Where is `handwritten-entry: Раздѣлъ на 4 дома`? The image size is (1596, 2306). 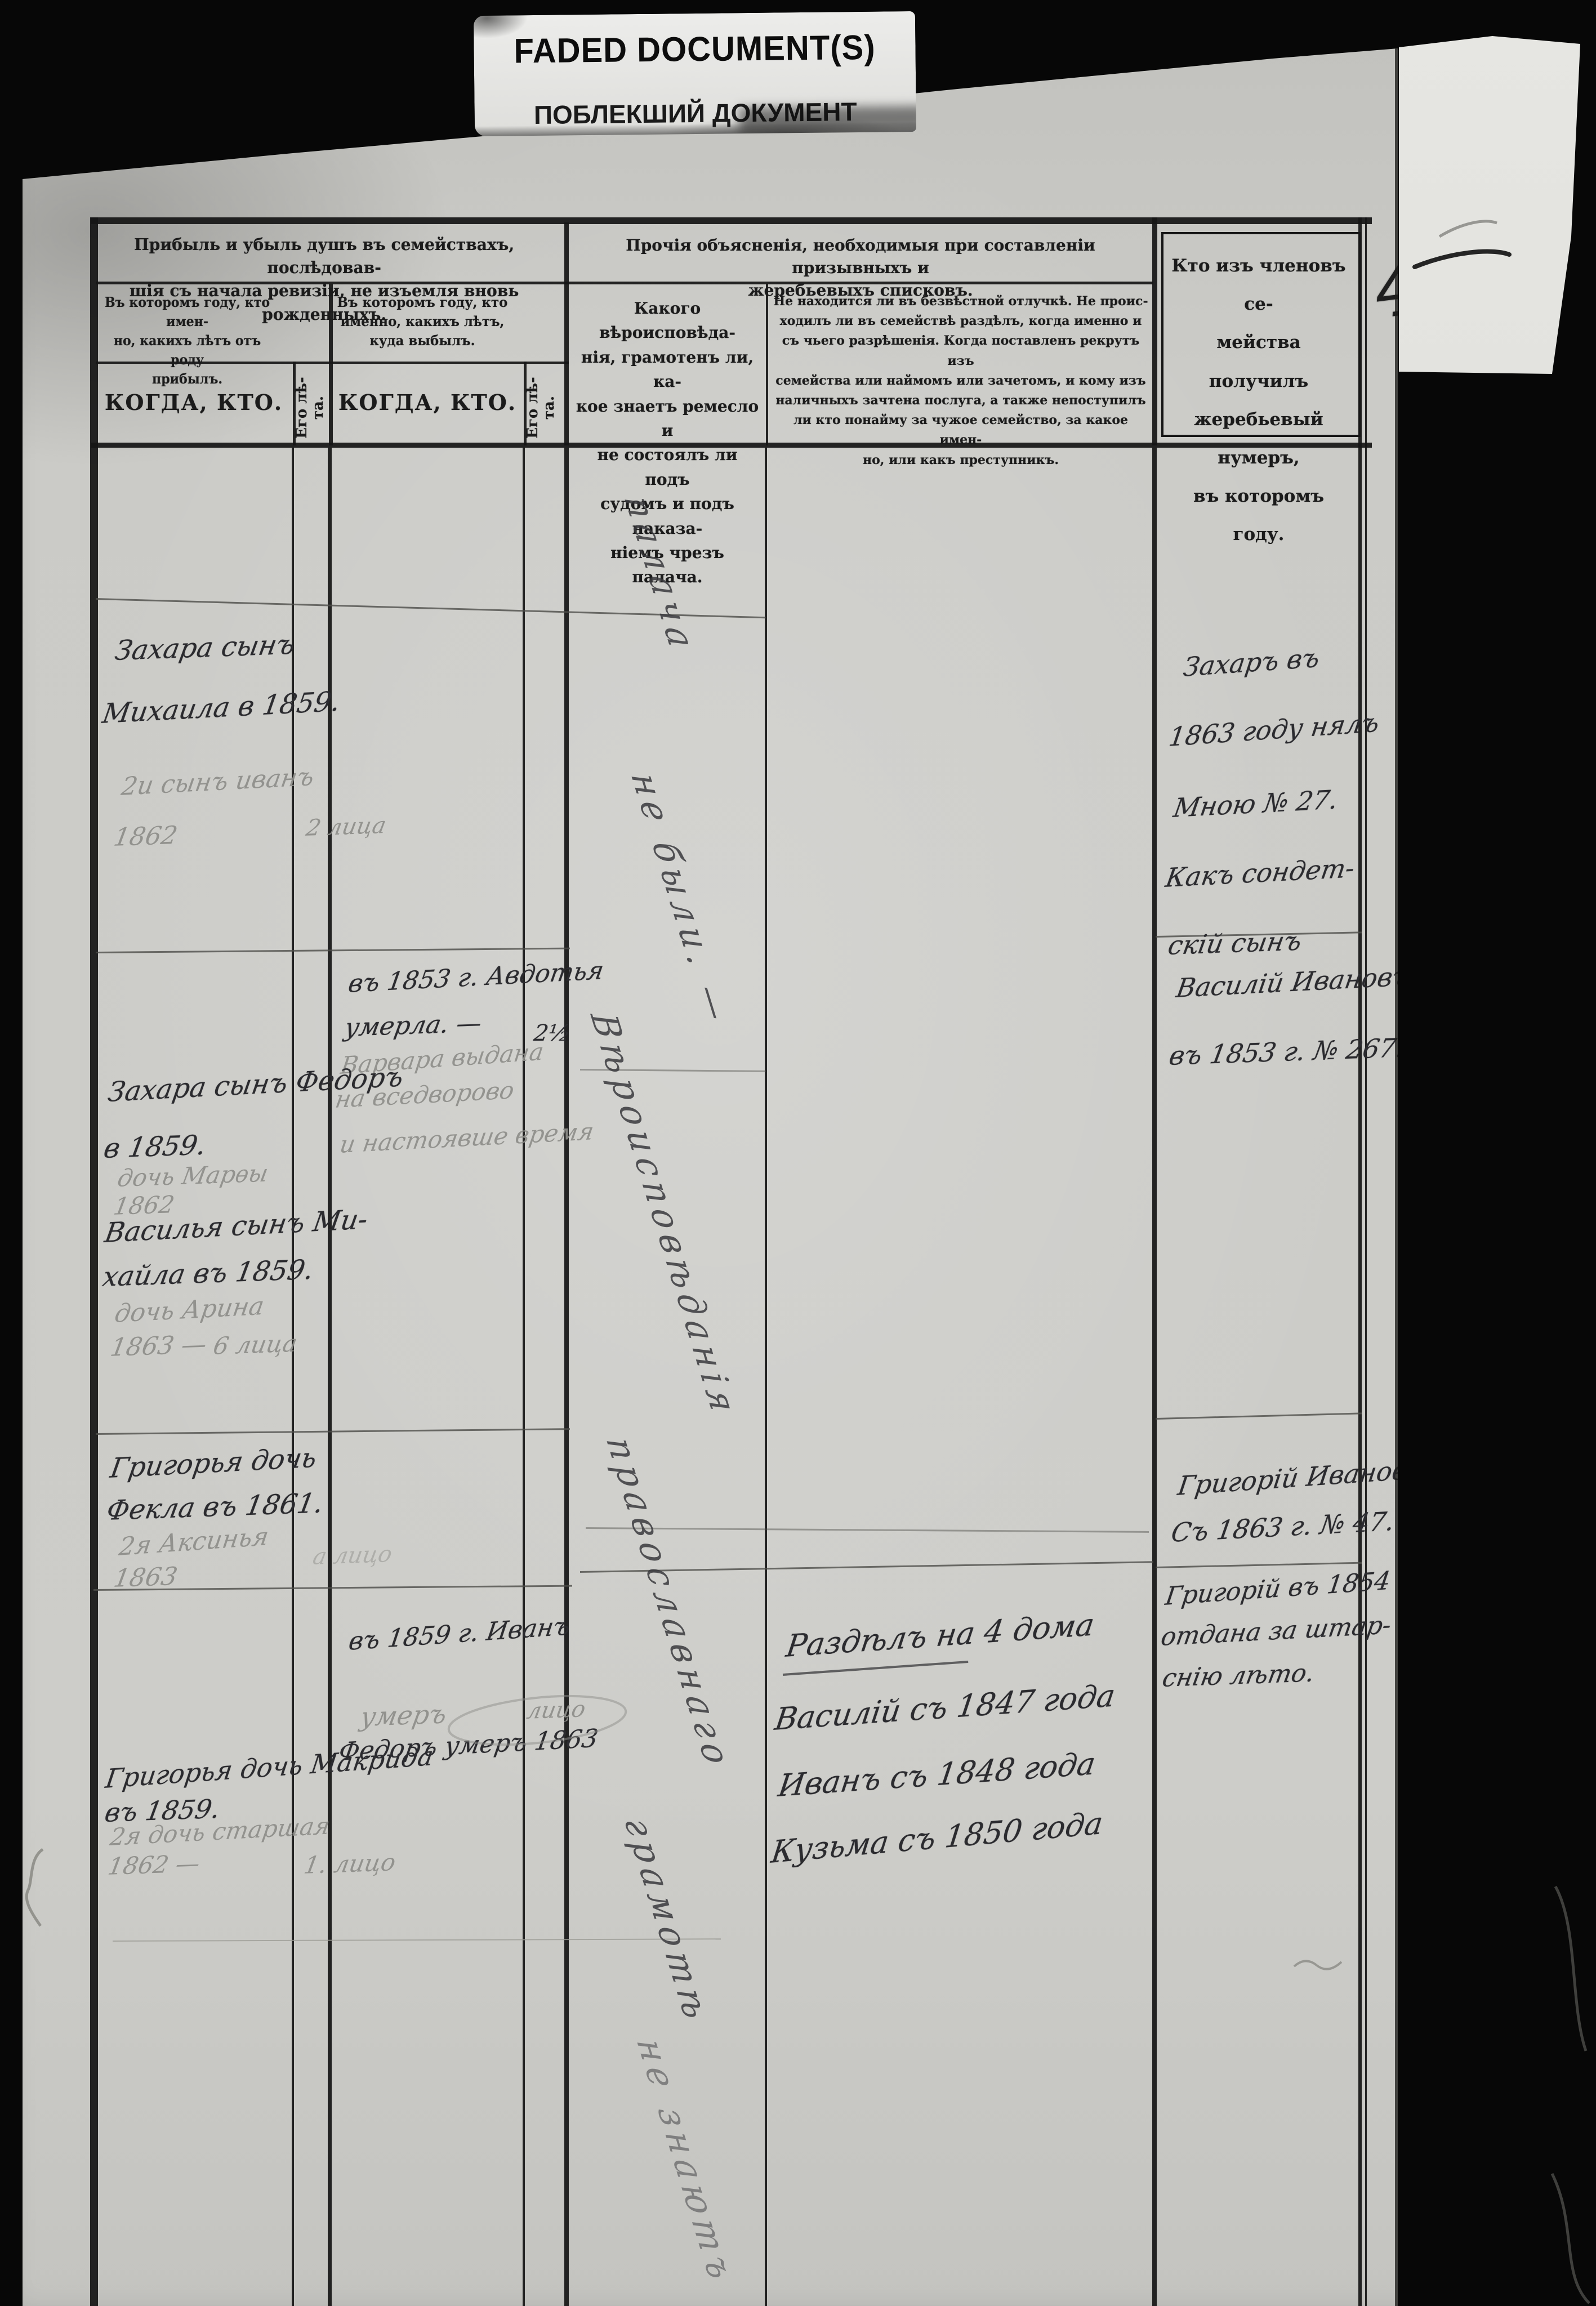
handwritten-entry: Раздѣлъ на 4 дома is located at coordinates (941, 1635).